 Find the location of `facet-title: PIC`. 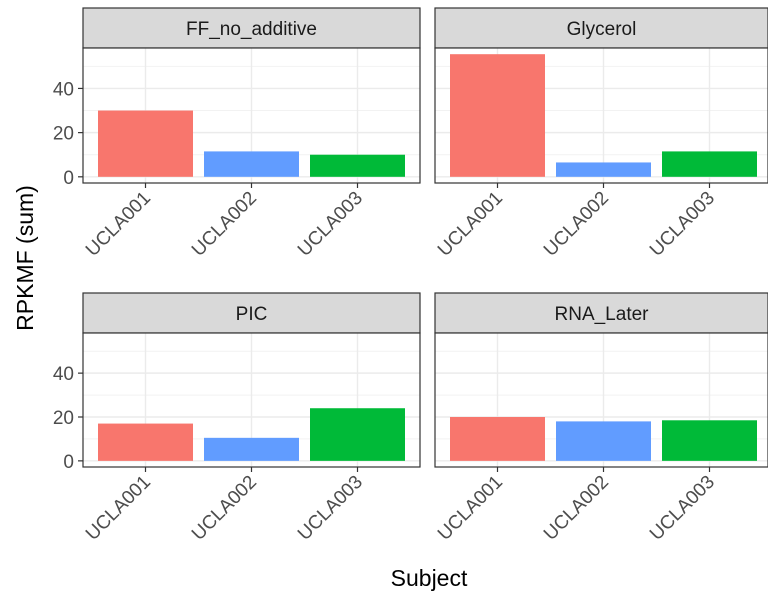

facet-title: PIC is located at coordinates (252, 314).